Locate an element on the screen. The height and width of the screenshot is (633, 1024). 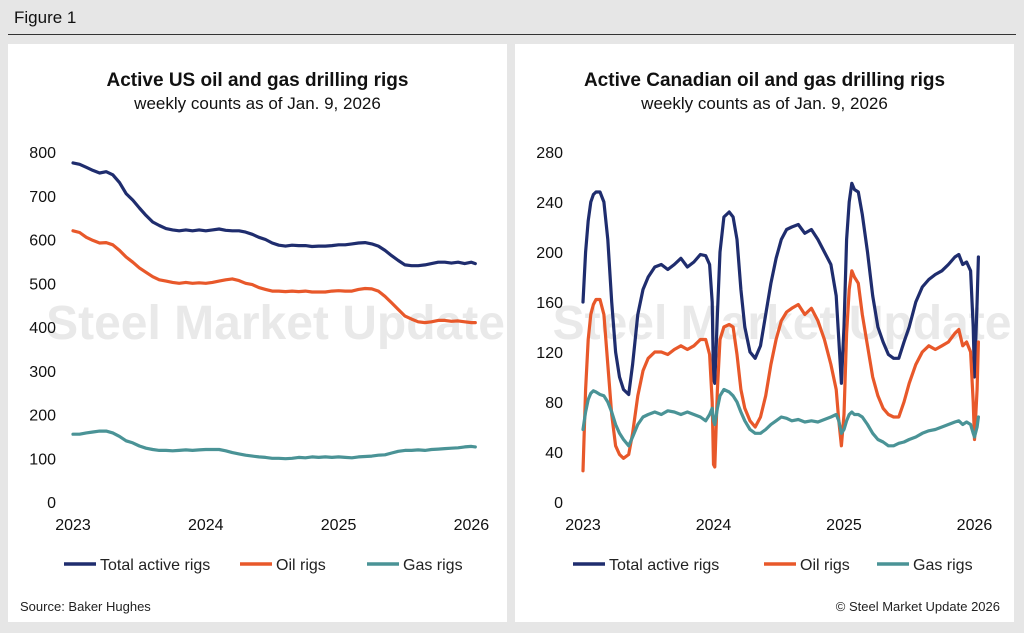
y-tick-label: 500 is located at coordinates (42, 284).